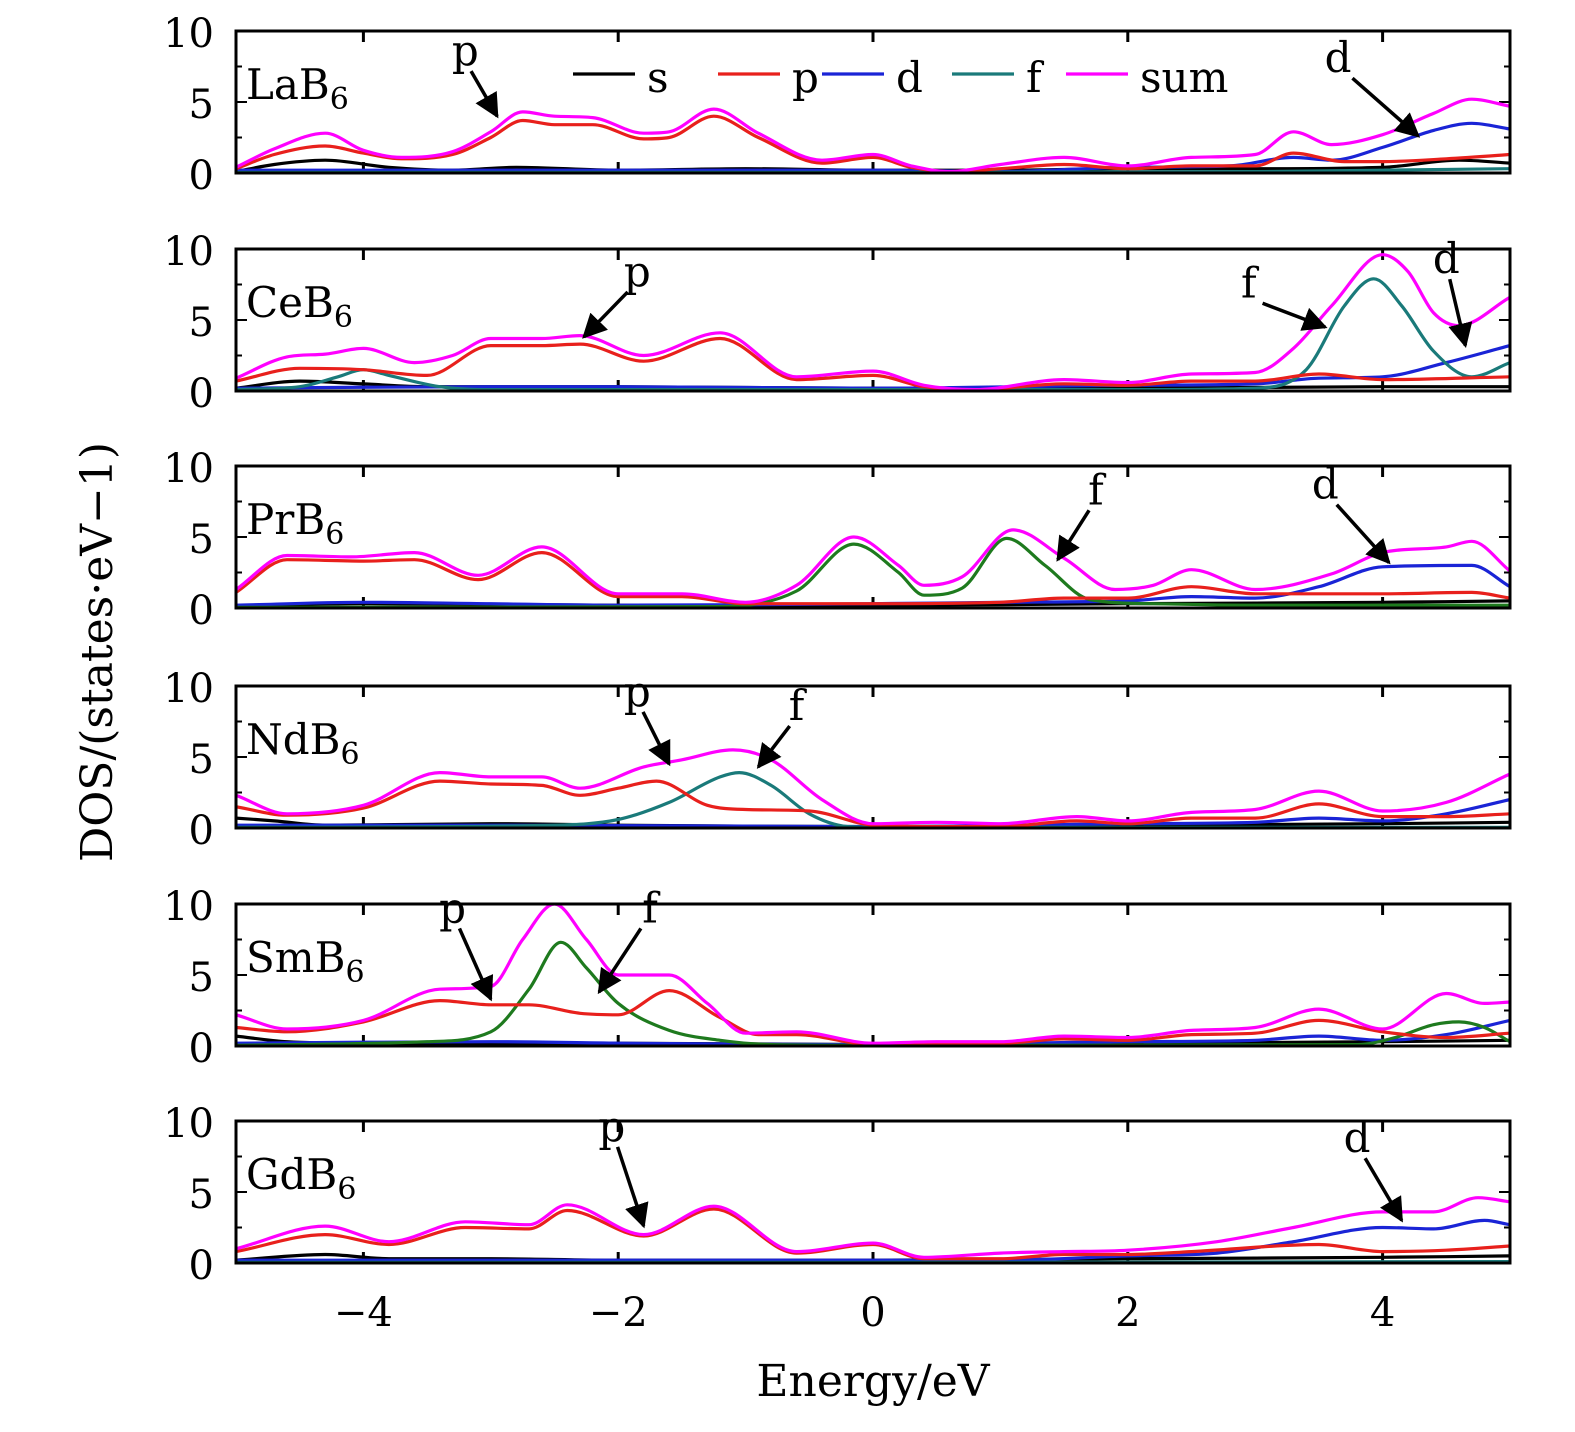 The image size is (1575, 1432). Describe the element at coordinates (1184, 77) in the screenshot. I see `legend-label-sum: sum` at that location.